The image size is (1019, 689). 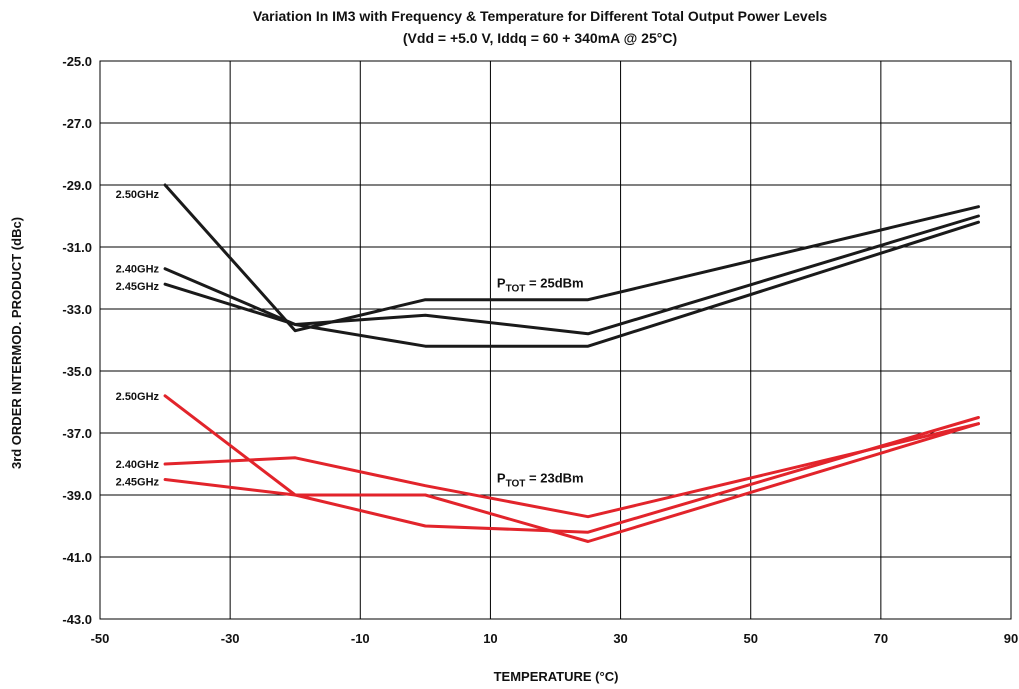 I want to click on annotations: PTOT = 25dBm PTOT = 23dBm, so click(x=540, y=382).